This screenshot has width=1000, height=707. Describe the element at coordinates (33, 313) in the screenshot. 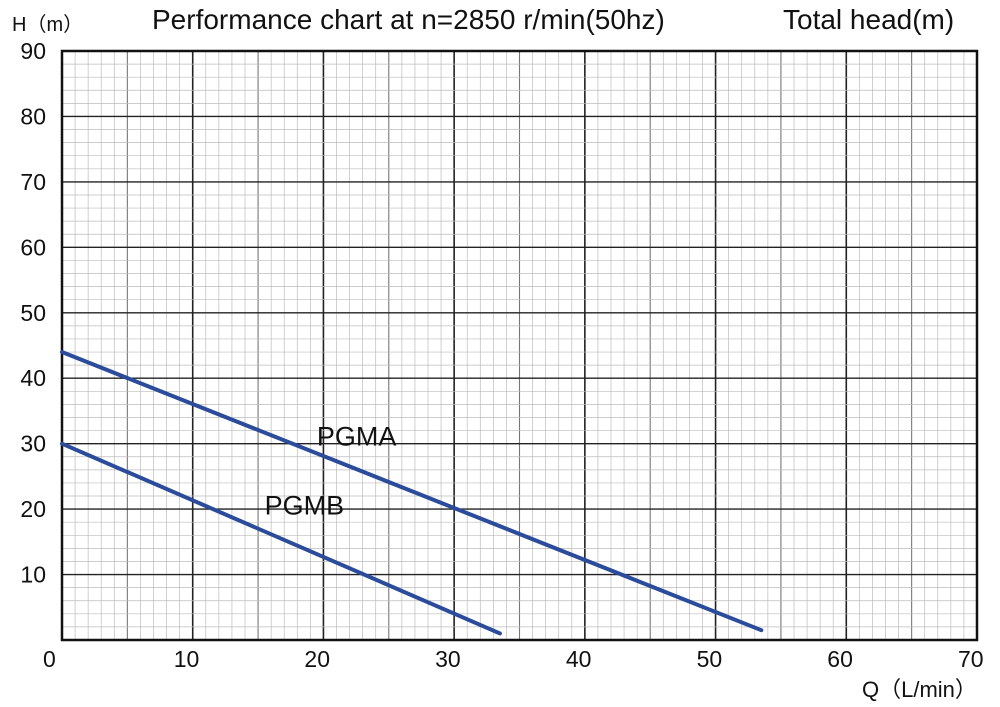

I see `y-tick-label: 50` at that location.